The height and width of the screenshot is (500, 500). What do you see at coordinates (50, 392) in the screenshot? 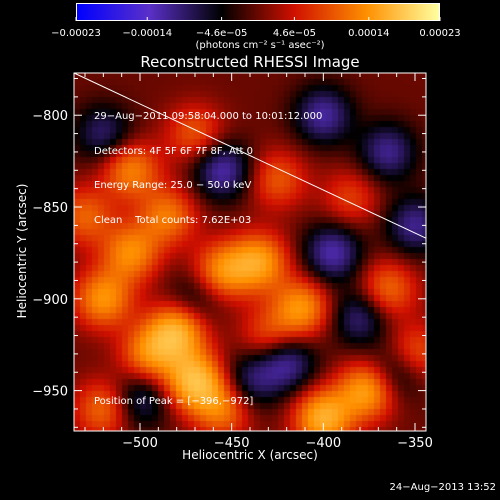
I see `y-tick-label: −950` at bounding box center [50, 392].